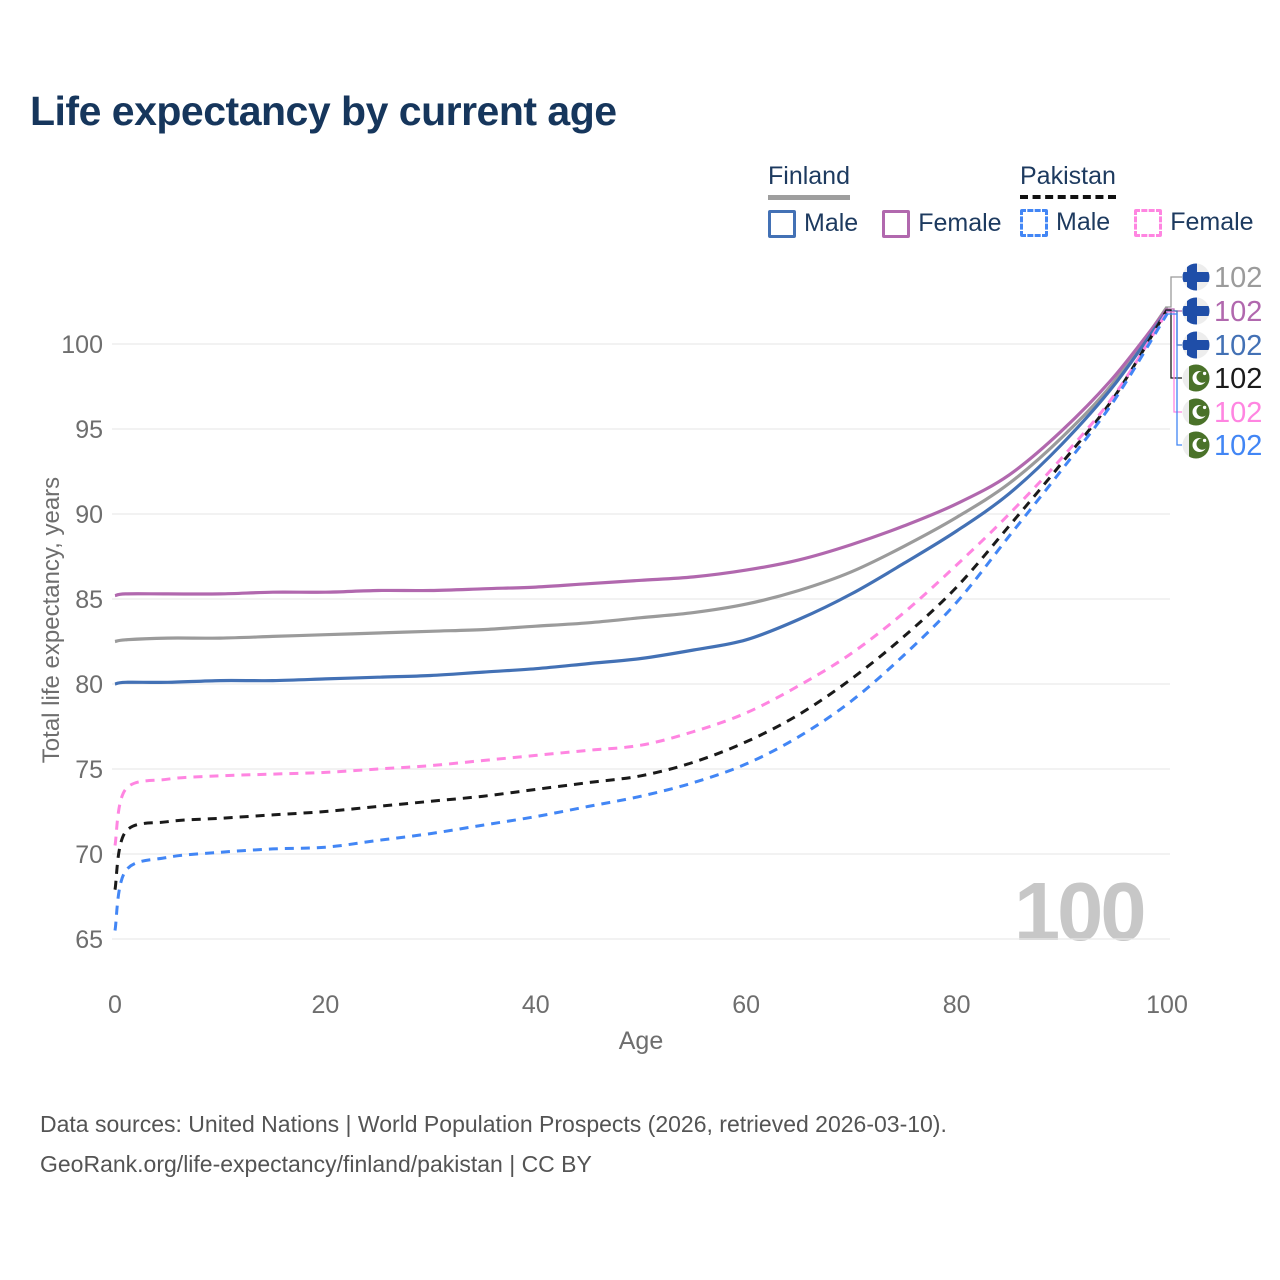 The image size is (1280, 1280). I want to click on x-tick-label: 0, so click(115, 1005).